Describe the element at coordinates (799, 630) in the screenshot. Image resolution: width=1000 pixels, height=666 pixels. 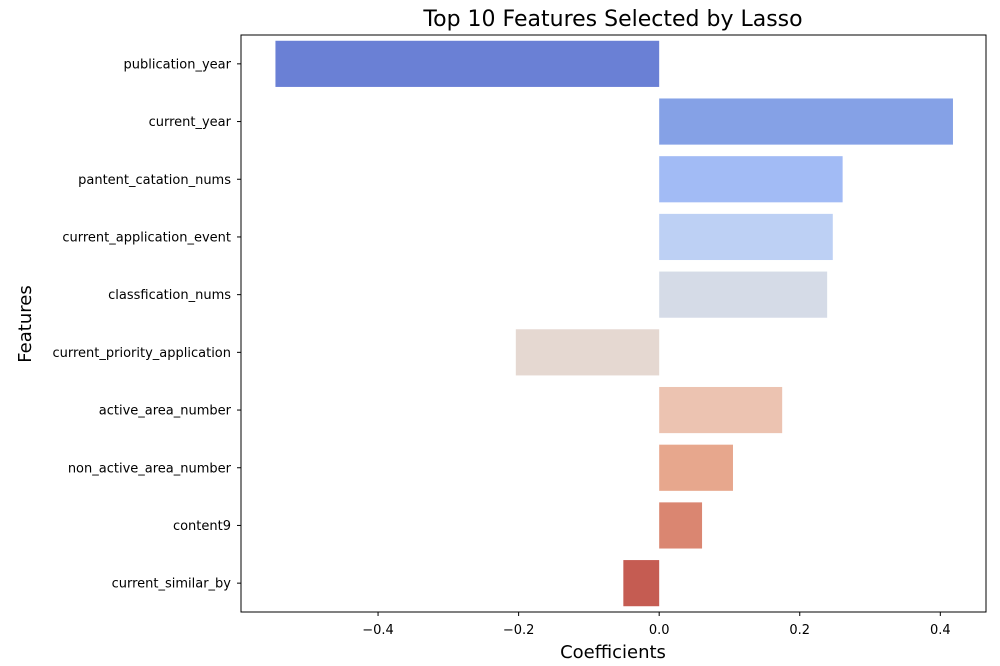
I see `x-tick-label: 0.2` at that location.